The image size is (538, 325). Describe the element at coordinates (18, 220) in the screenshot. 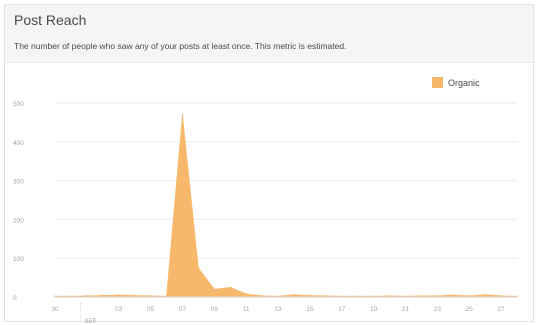

I see `y-tick-label: 200` at that location.